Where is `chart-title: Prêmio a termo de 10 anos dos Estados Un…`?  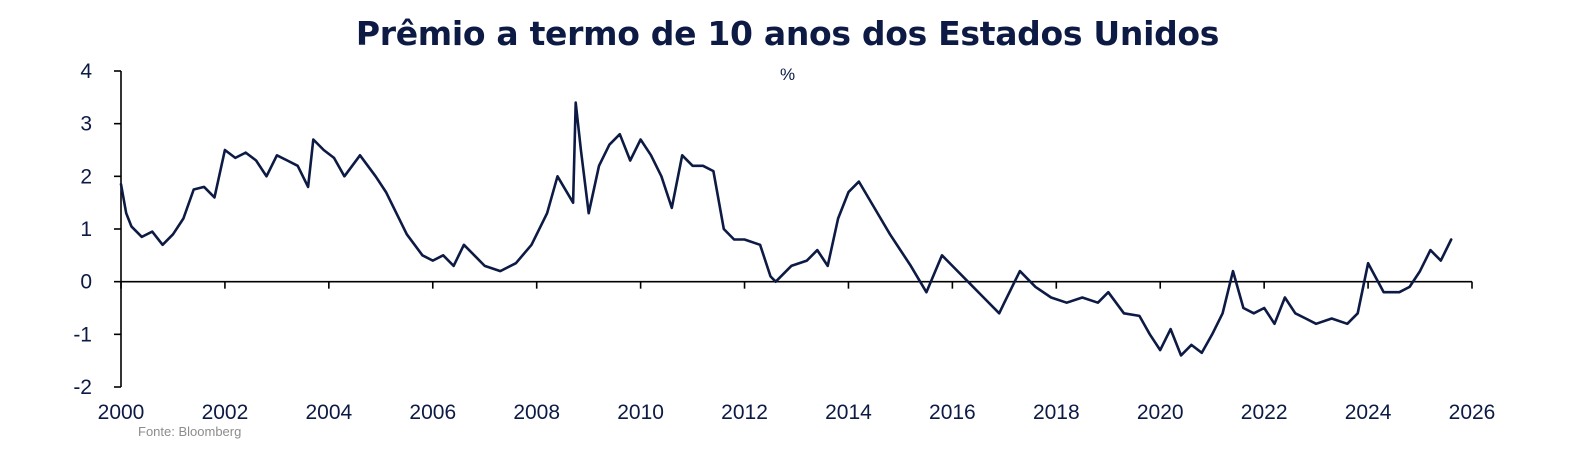
chart-title: Prêmio a termo de 10 anos dos Estados Un… is located at coordinates (787, 33).